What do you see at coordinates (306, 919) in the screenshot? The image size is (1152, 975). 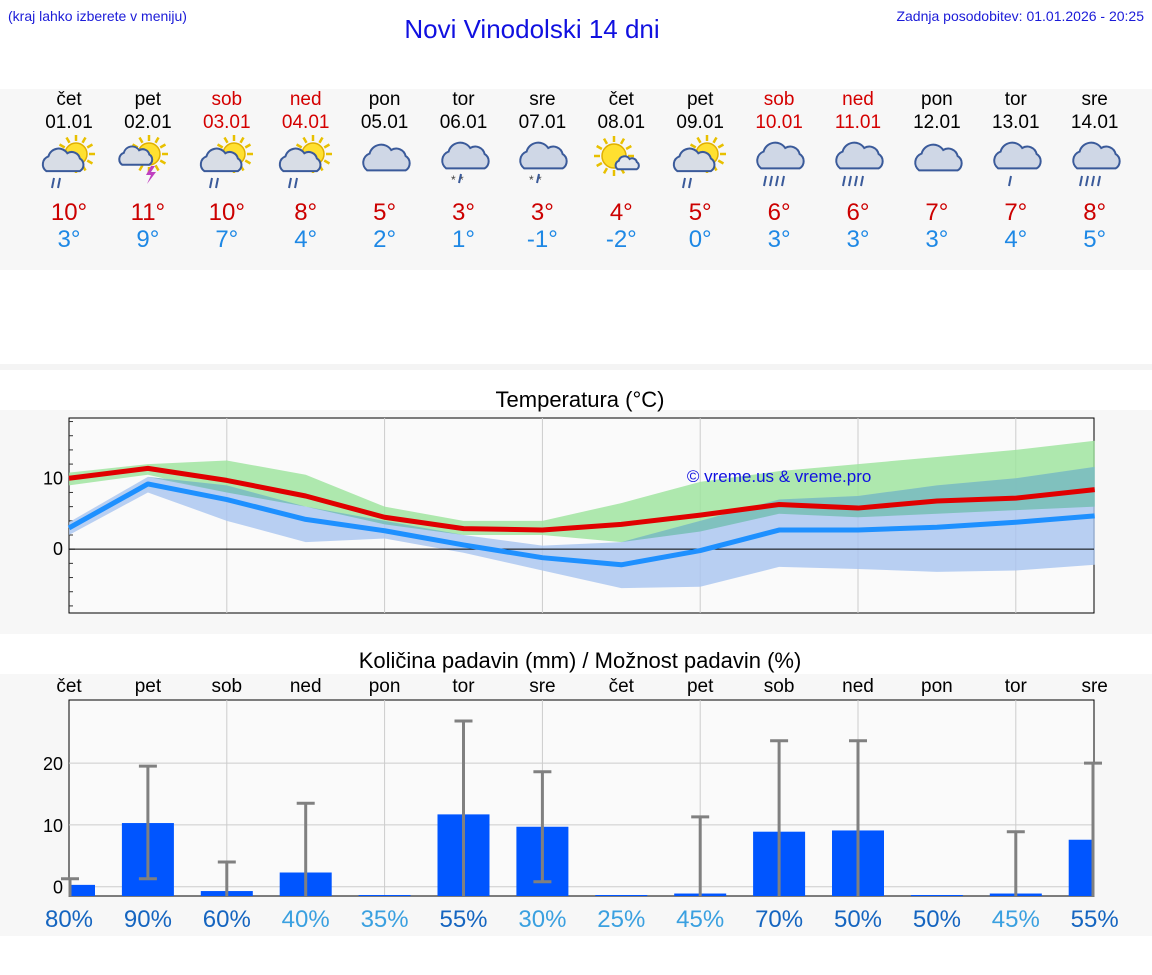 I see `precip-probability: 40%` at bounding box center [306, 919].